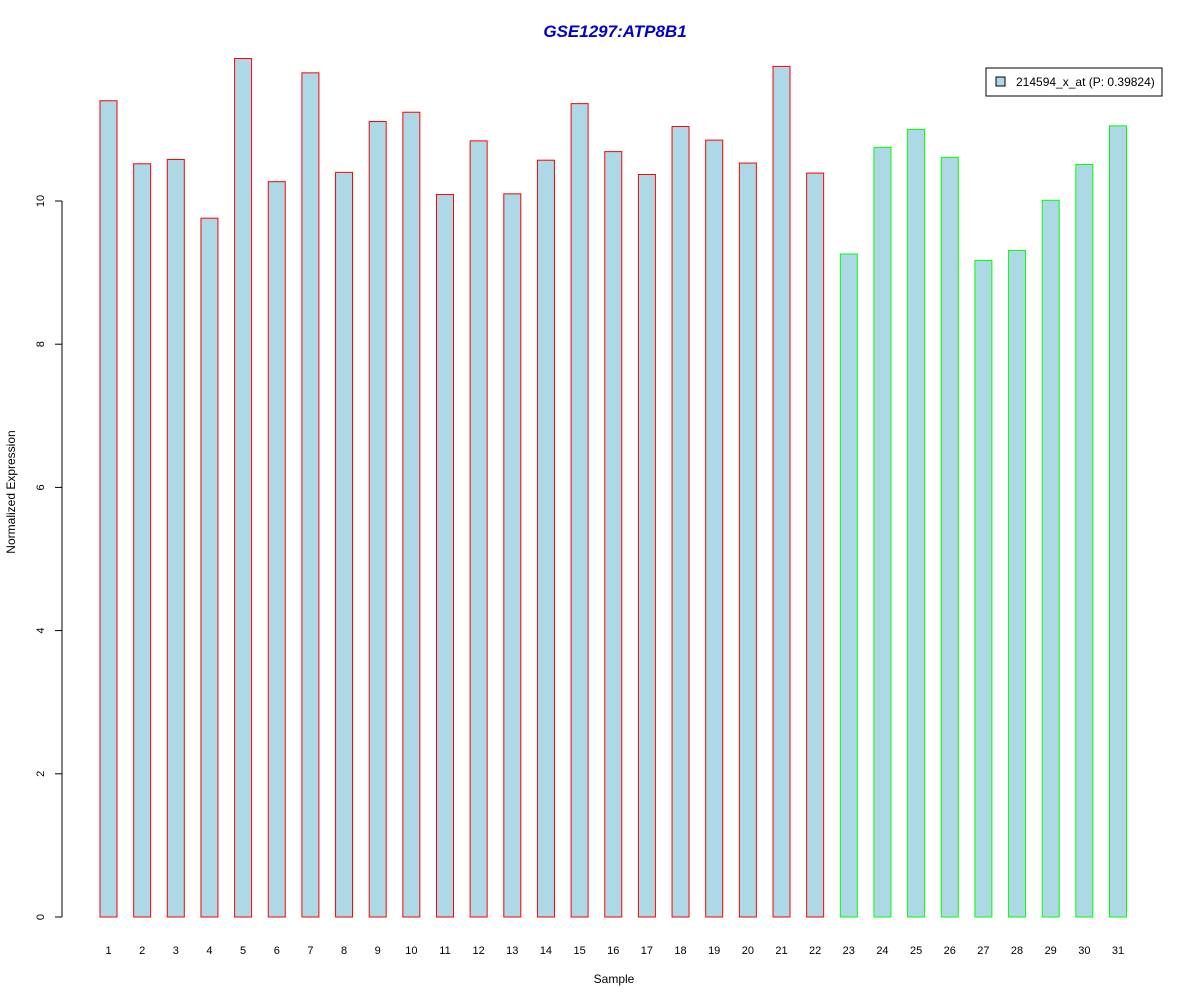 This screenshot has width=1200, height=1000. Describe the element at coordinates (277, 951) in the screenshot. I see `x-tick-label: 6` at that location.